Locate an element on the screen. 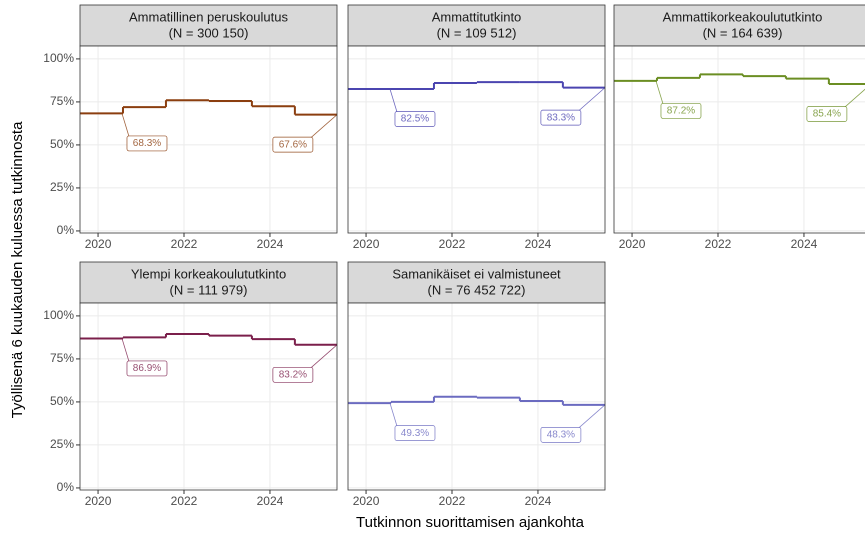 Image resolution: width=865 pixels, height=534 pixels. value-label: 48.3% is located at coordinates (561, 434).